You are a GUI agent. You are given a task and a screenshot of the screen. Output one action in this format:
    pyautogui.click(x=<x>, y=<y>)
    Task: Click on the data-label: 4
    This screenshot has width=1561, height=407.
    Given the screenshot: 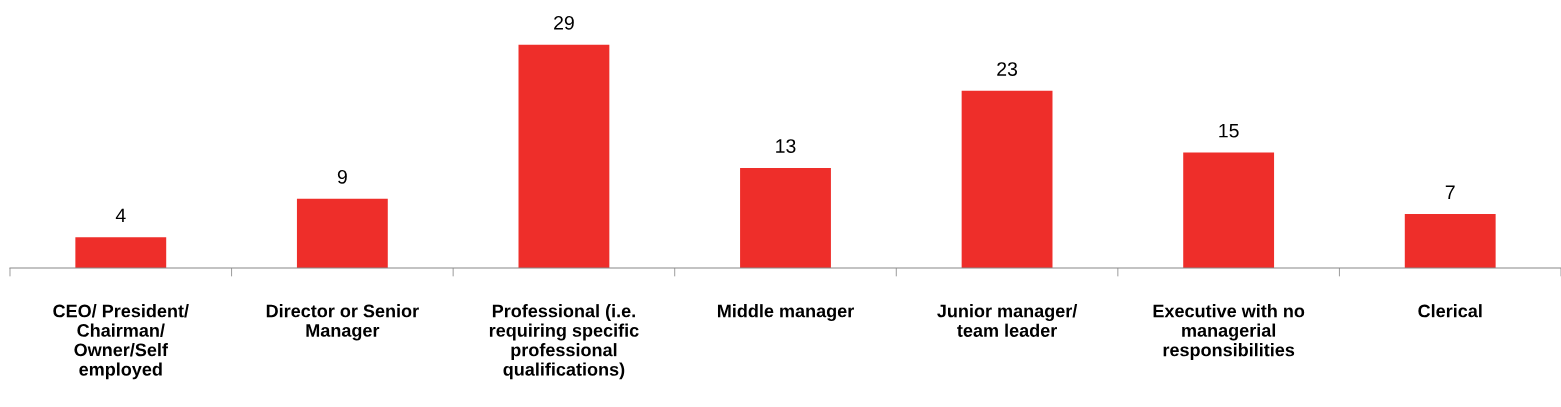 What is the action you would take?
    pyautogui.click(x=120, y=215)
    